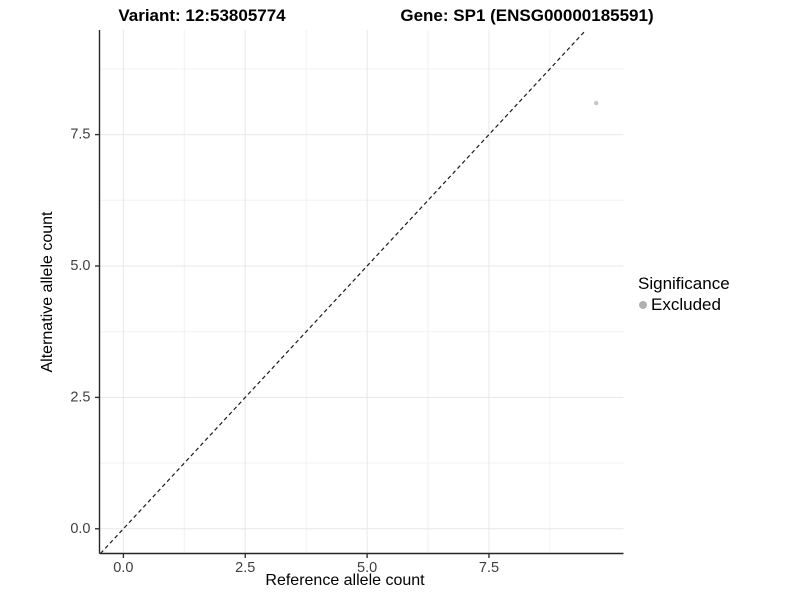 The width and height of the screenshot is (800, 600). I want to click on x-axis-title: Reference allele count, so click(345, 580).